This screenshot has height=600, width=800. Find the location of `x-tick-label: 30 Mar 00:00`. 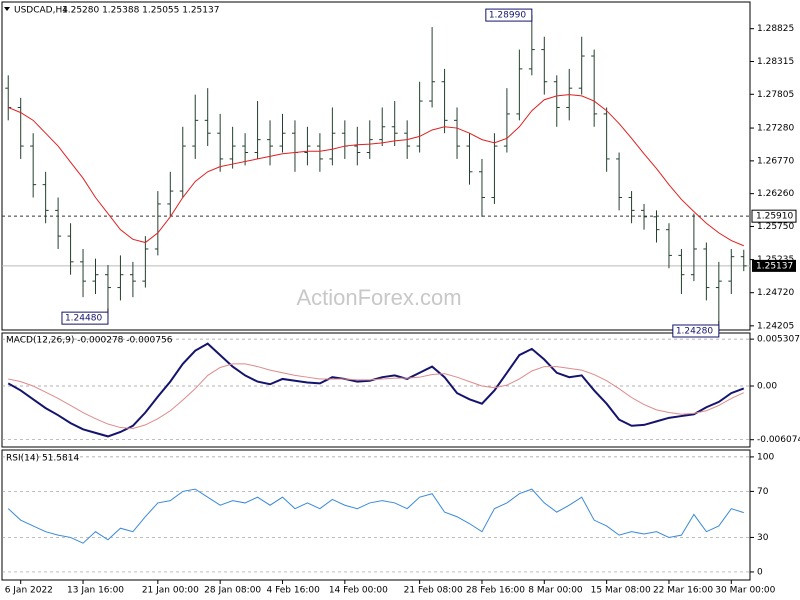

x-tick-label: 30 Mar 00:00 is located at coordinates (745, 591).